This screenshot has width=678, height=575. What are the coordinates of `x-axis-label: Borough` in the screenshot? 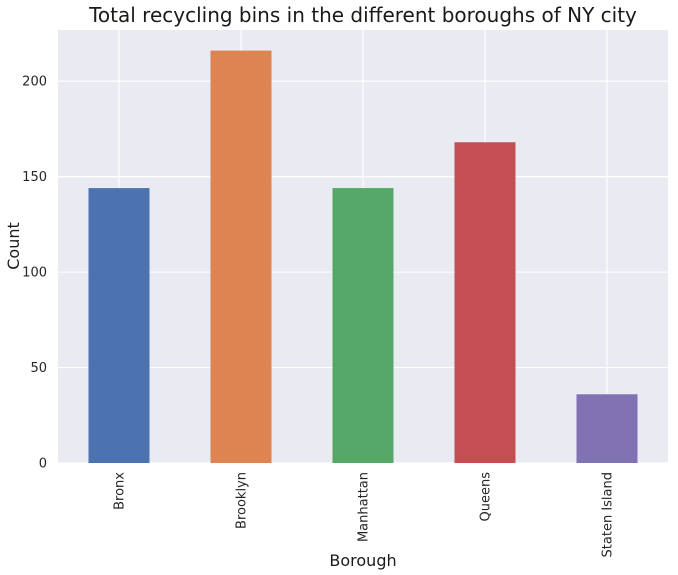 It's located at (362, 560).